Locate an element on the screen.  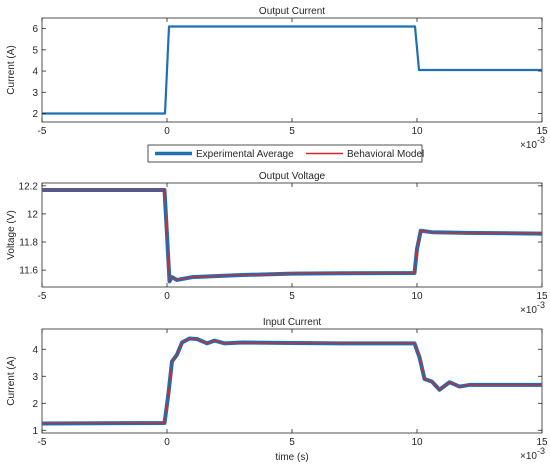
legend: Experimental Average Behavioral Model is located at coordinates (285, 153).